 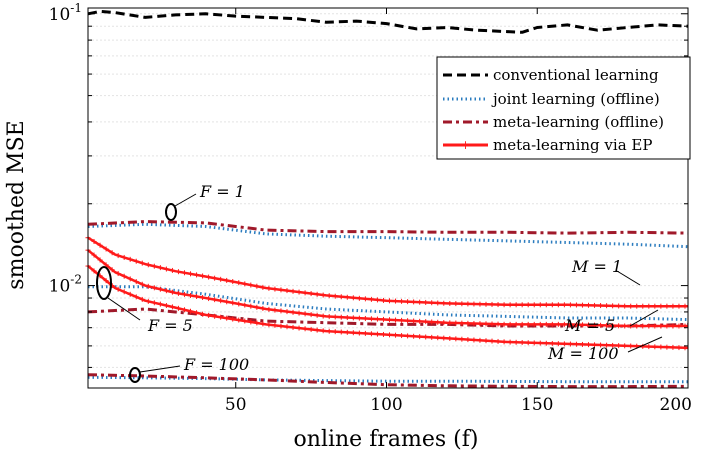 What do you see at coordinates (386, 405) in the screenshot?
I see `x-tick-label: 100` at bounding box center [386, 405].